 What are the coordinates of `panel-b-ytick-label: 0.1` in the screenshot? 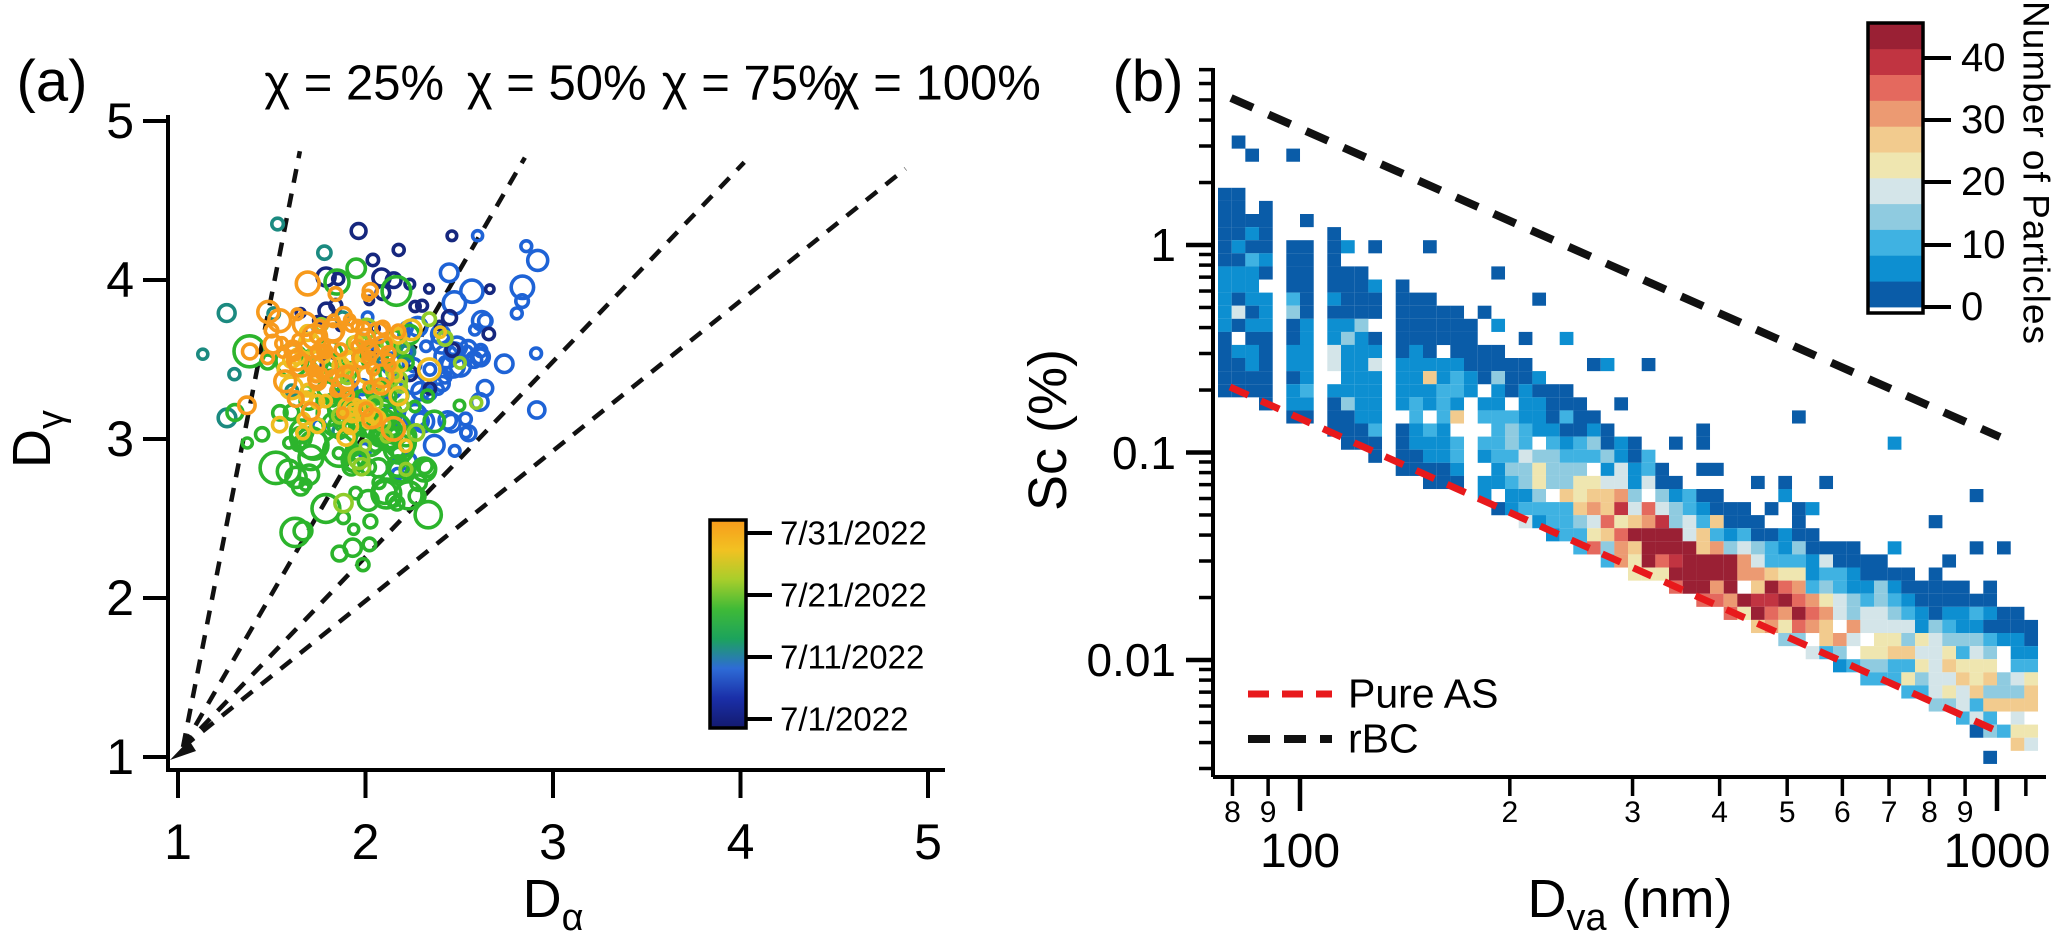 It's located at (1144, 452).